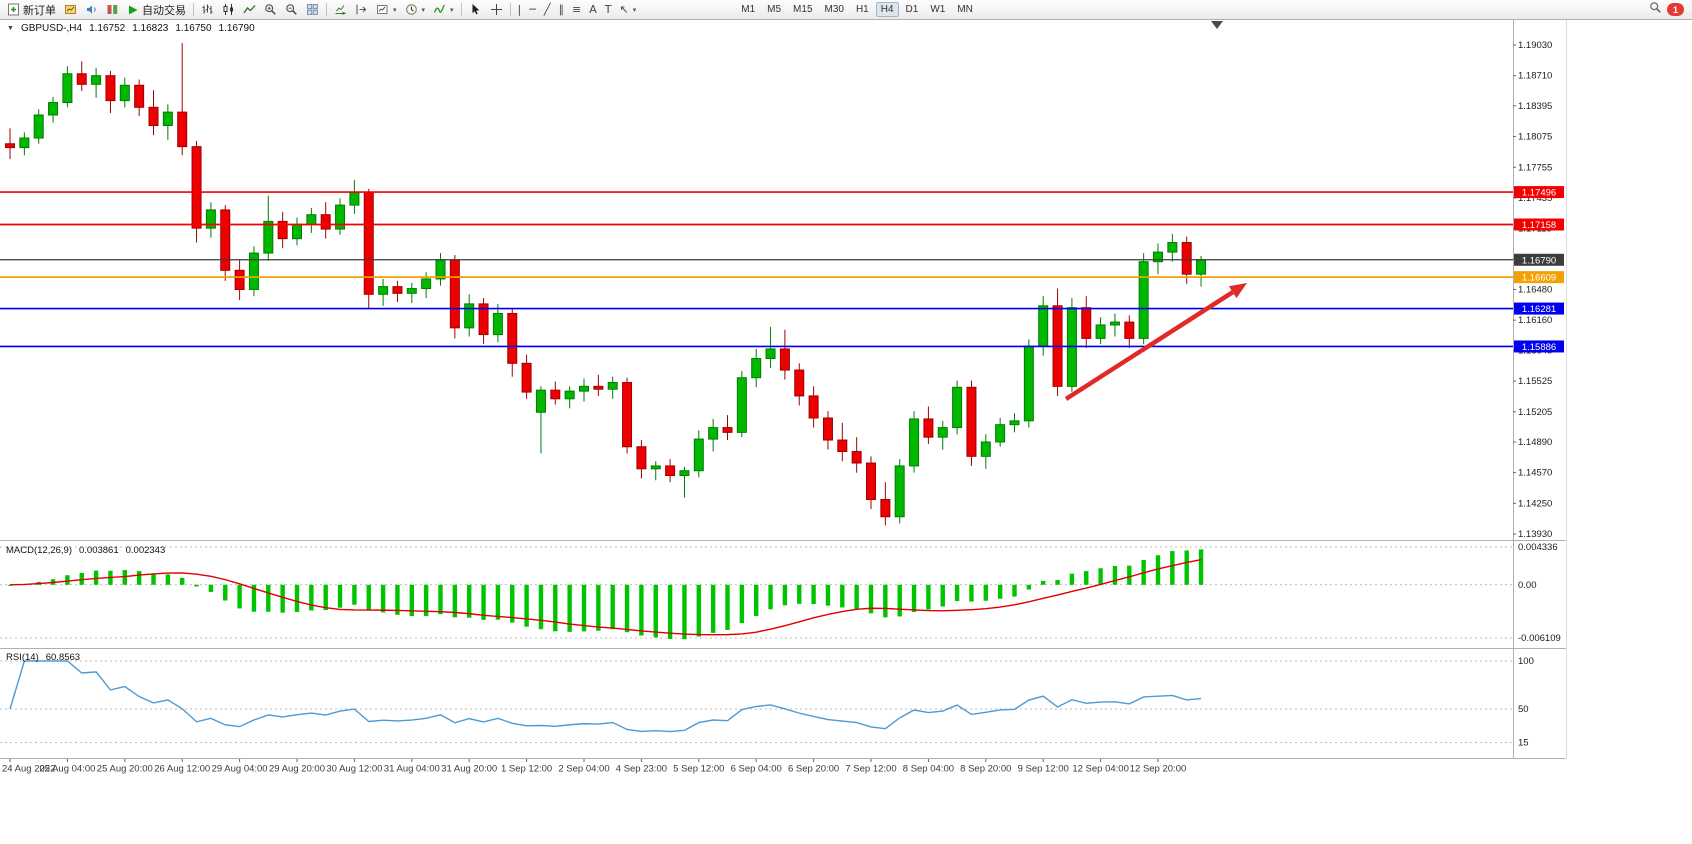 This screenshot has height=844, width=1692. What do you see at coordinates (1535, 412) in the screenshot?
I see `price-axis-label: 1.15205` at bounding box center [1535, 412].